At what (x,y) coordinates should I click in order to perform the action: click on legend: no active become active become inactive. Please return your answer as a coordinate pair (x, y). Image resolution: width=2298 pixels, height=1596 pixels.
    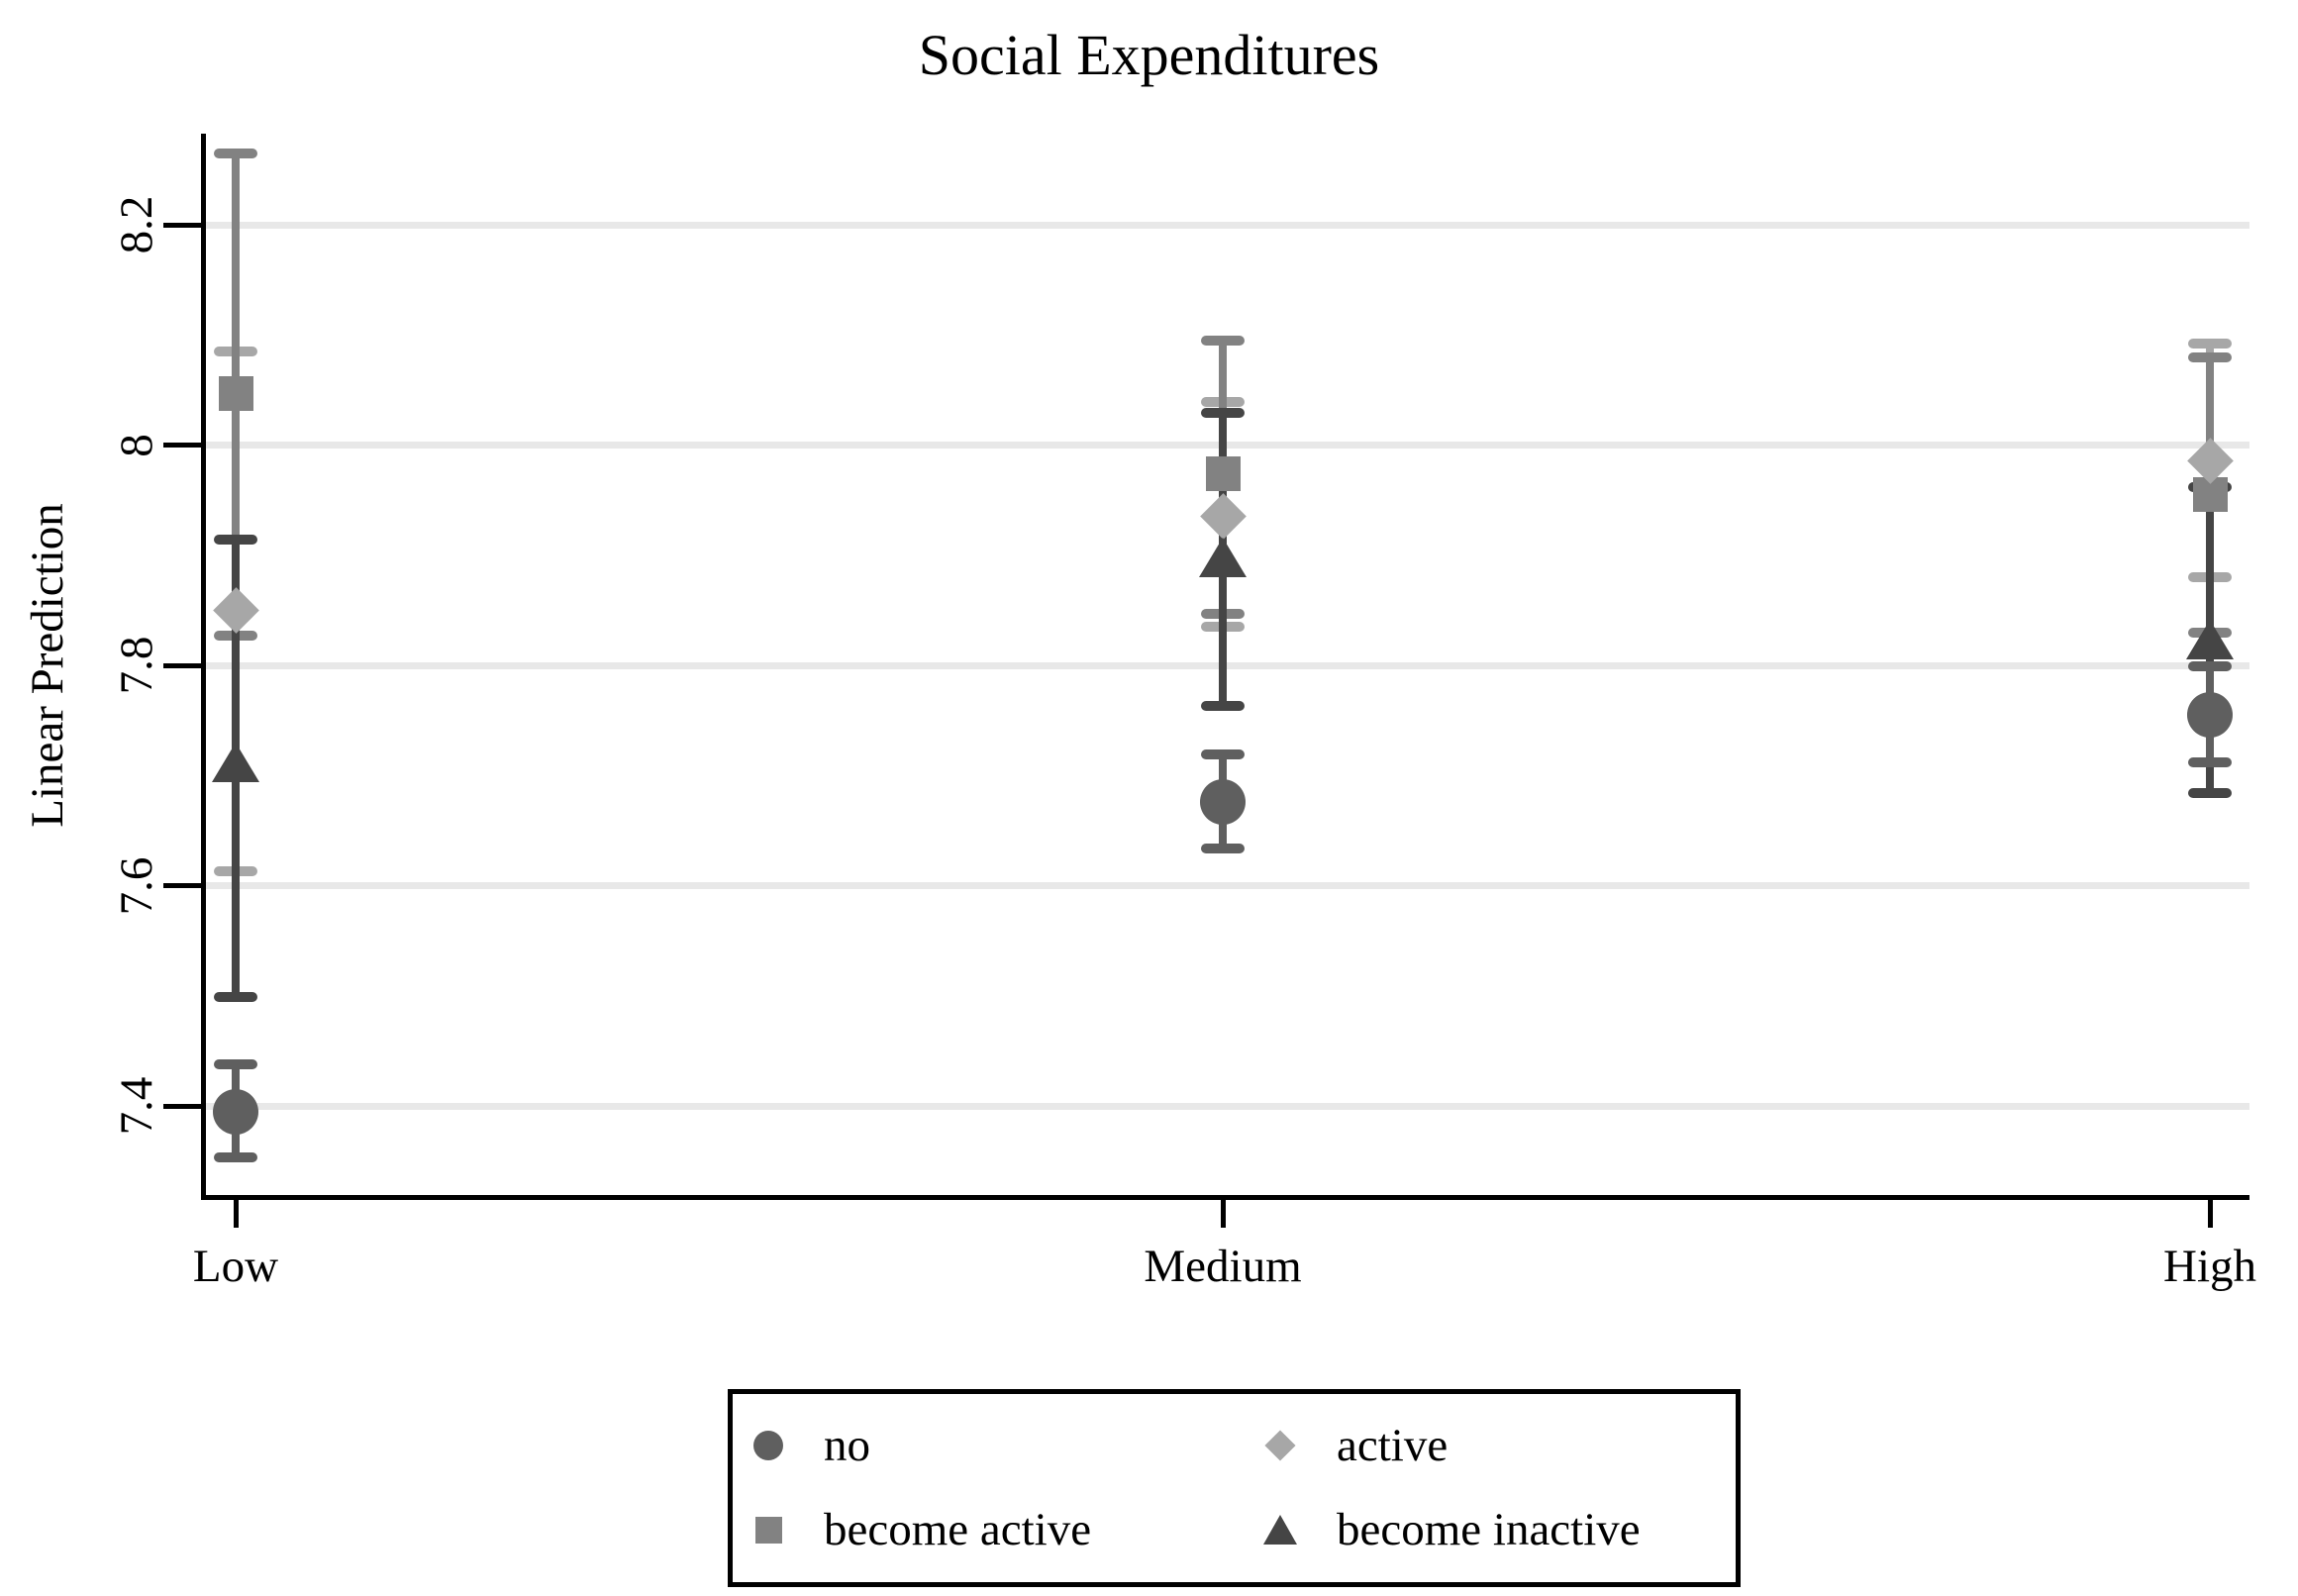
    Looking at the image, I should click on (1234, 1488).